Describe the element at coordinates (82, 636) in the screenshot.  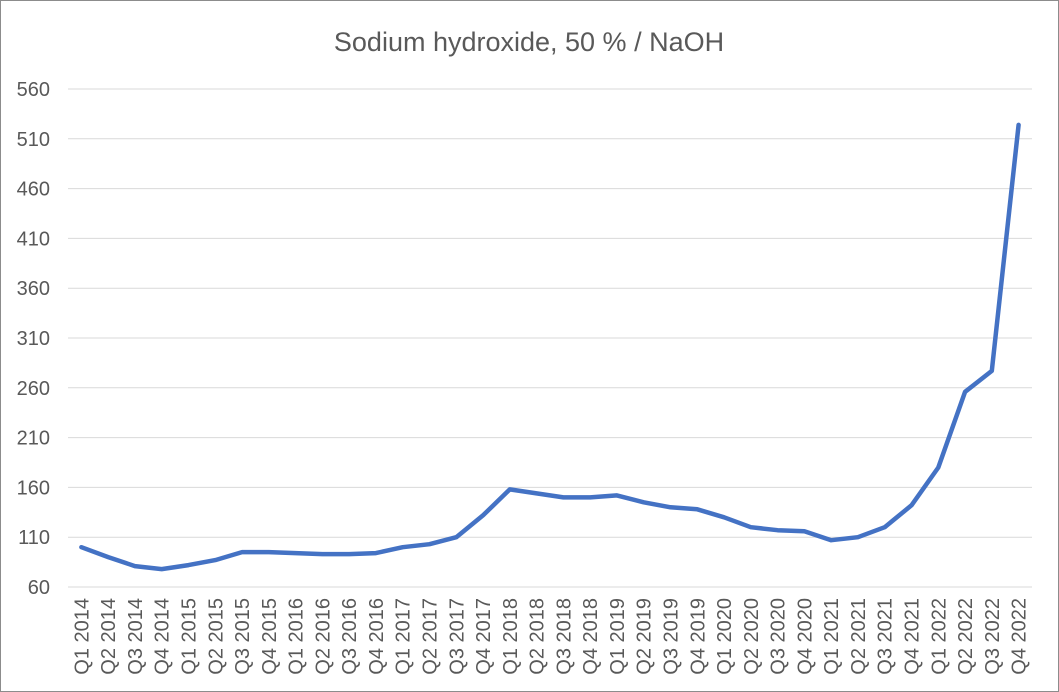
I see `x-axis-tick-label: Q1 2014` at that location.